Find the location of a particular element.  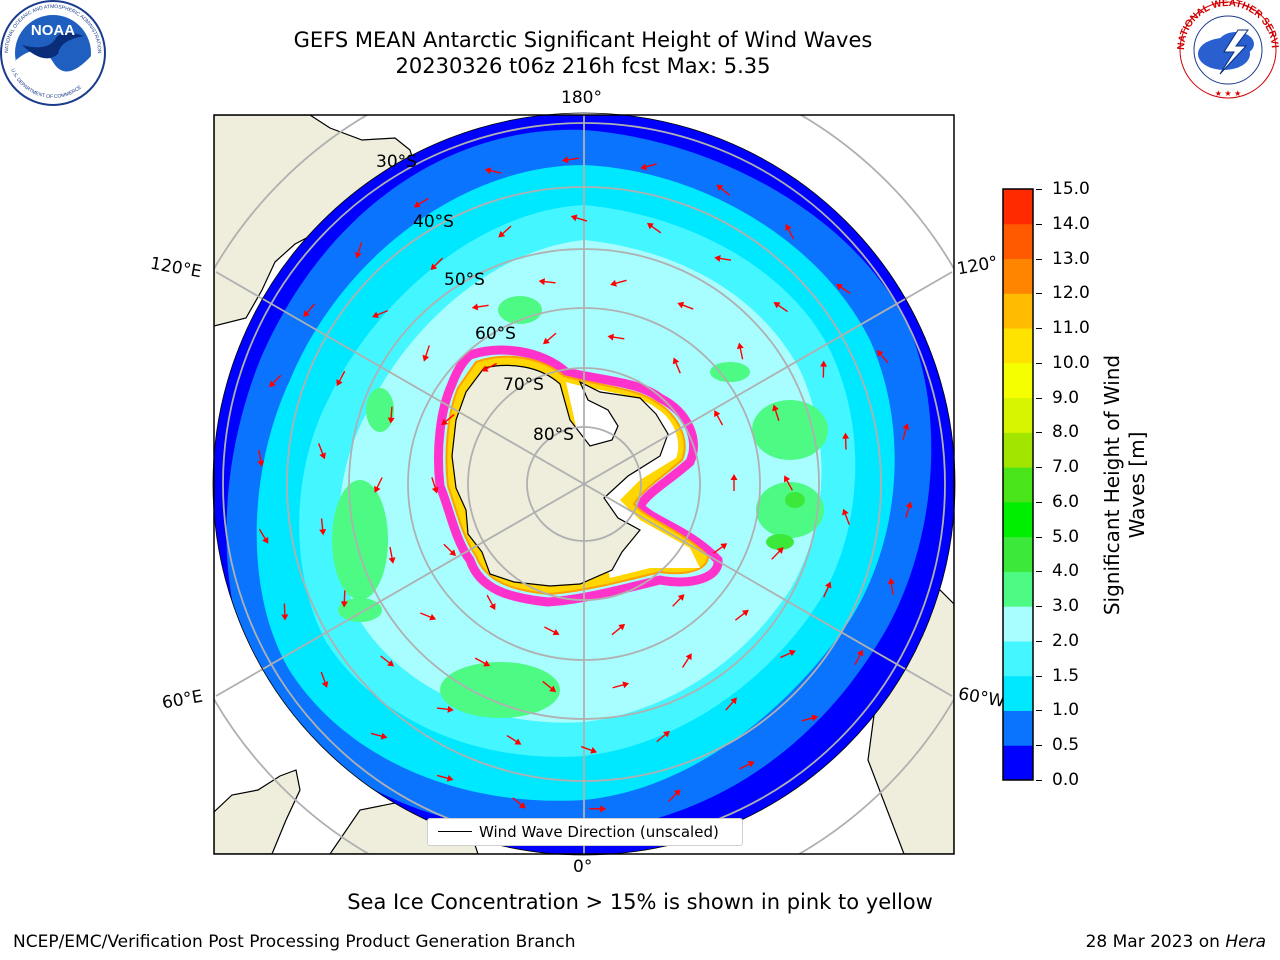

colorbar-tick-label: 2.0 is located at coordinates (1066, 640).